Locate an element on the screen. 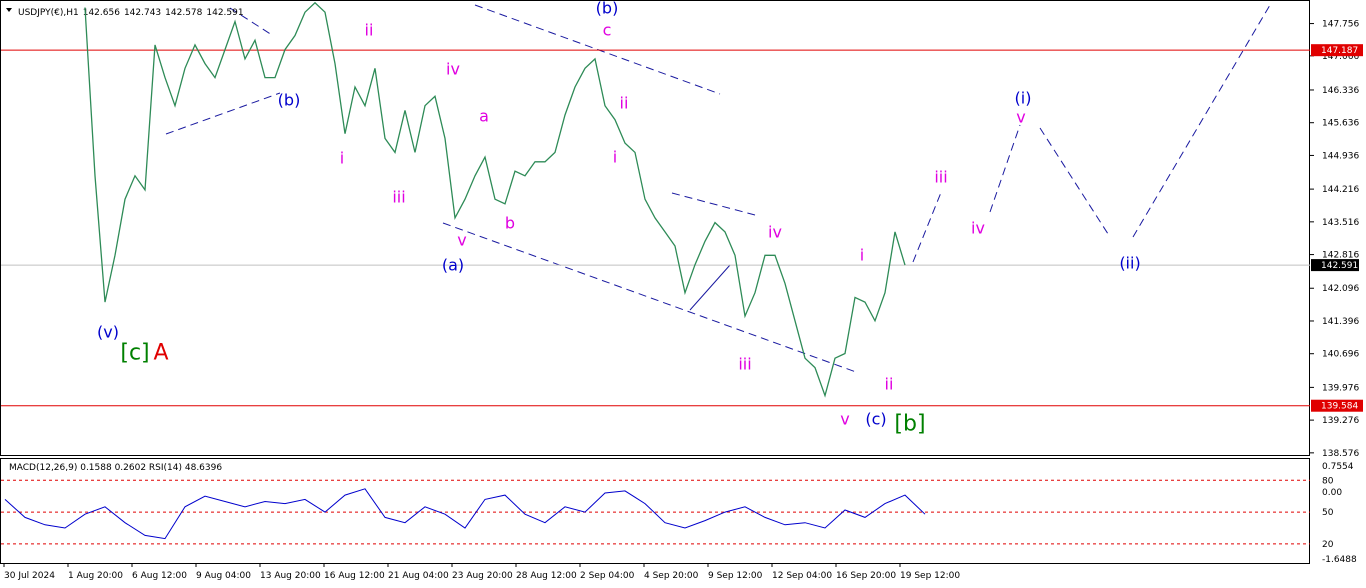 The image size is (1366, 588). high: 142.743 is located at coordinates (142, 13).